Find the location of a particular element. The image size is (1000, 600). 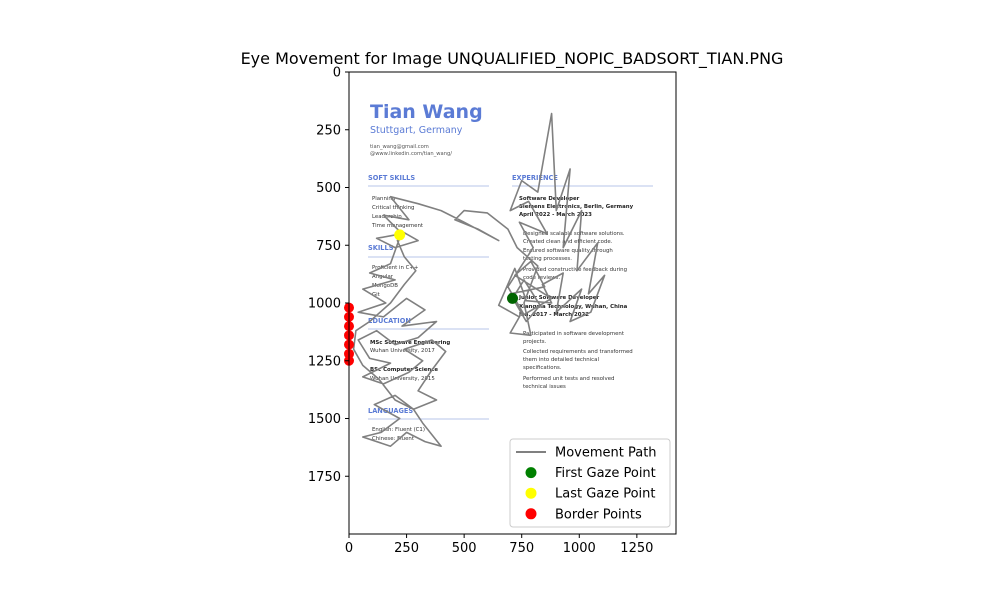

y-tick-label: 0 is located at coordinates (337, 73).